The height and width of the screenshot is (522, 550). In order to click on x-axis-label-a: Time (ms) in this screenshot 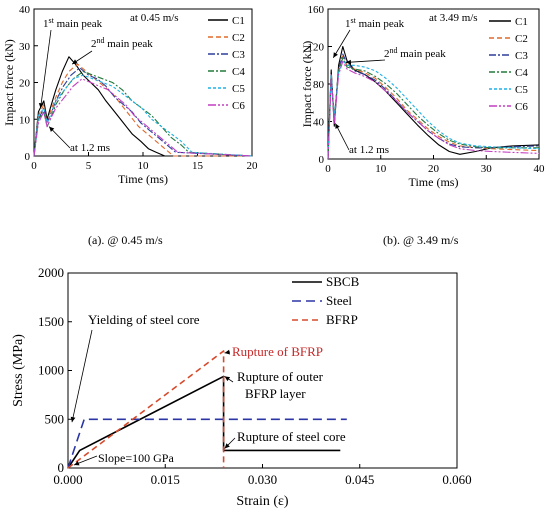, I will do `click(143, 179)`.